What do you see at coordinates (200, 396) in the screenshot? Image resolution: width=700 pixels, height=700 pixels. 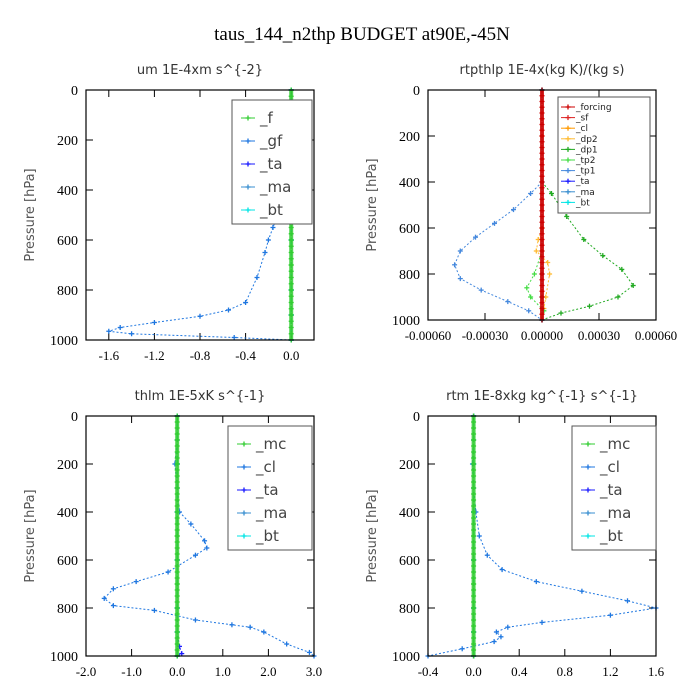 I see `panel-title: thlm 1E-5xK s^{-1}` at bounding box center [200, 396].